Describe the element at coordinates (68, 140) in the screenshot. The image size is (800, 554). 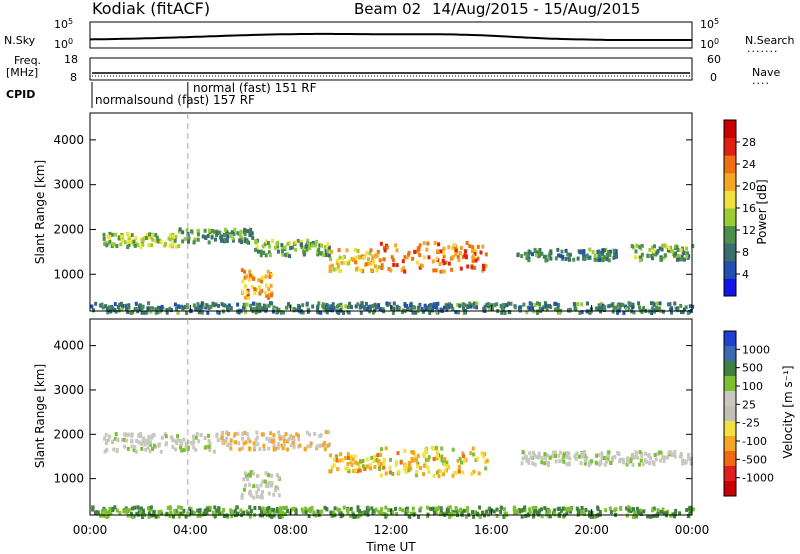
I see `range-tick-label: 4000` at that location.